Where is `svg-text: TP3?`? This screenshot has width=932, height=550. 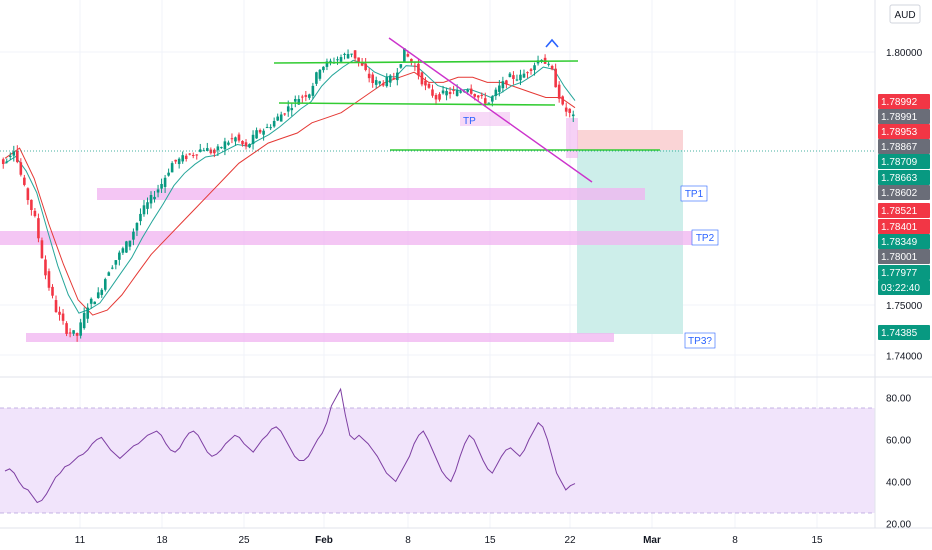
svg-text: TP3? is located at coordinates (700, 341).